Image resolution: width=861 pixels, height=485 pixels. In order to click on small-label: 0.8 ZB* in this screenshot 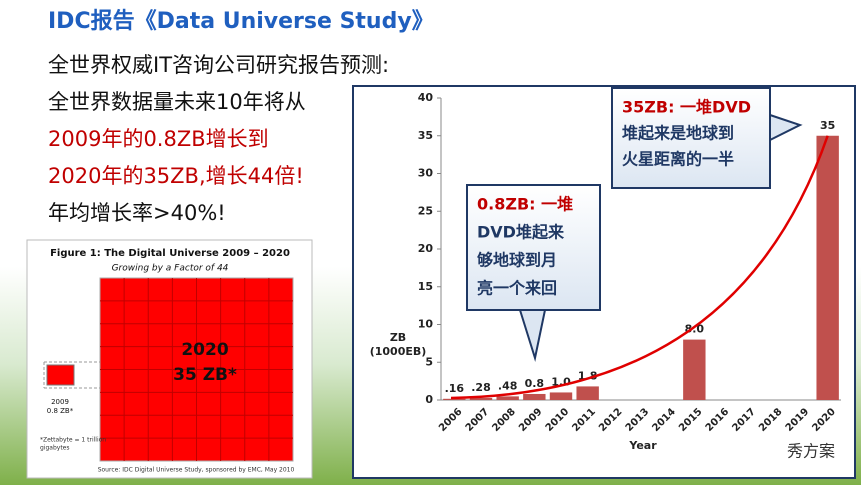, I will do `click(60, 411)`.